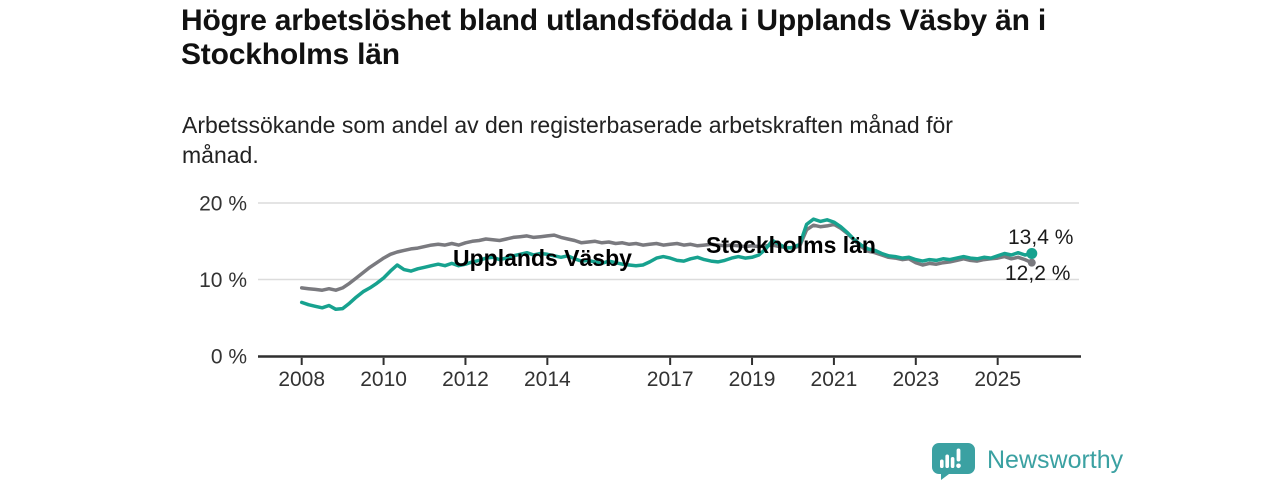 Image resolution: width=1280 pixels, height=480 pixels. What do you see at coordinates (670, 379) in the screenshot?
I see `x-axis-tick-label: 2017` at bounding box center [670, 379].